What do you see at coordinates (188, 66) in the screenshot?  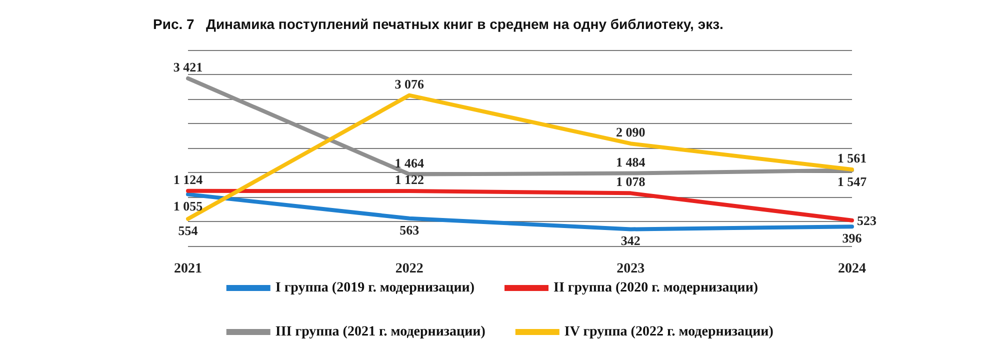 I see `data-label: 3 421` at bounding box center [188, 66].